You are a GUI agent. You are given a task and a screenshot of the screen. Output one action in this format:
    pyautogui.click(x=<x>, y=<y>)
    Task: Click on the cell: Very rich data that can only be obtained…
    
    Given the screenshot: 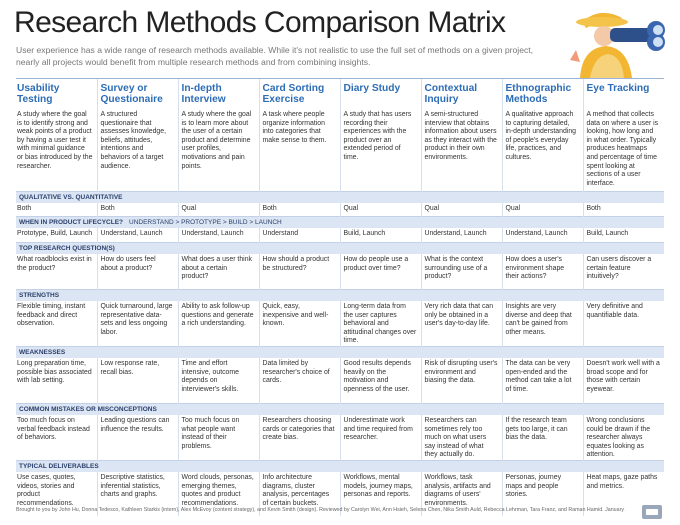 What is the action you would take?
    pyautogui.click(x=461, y=324)
    